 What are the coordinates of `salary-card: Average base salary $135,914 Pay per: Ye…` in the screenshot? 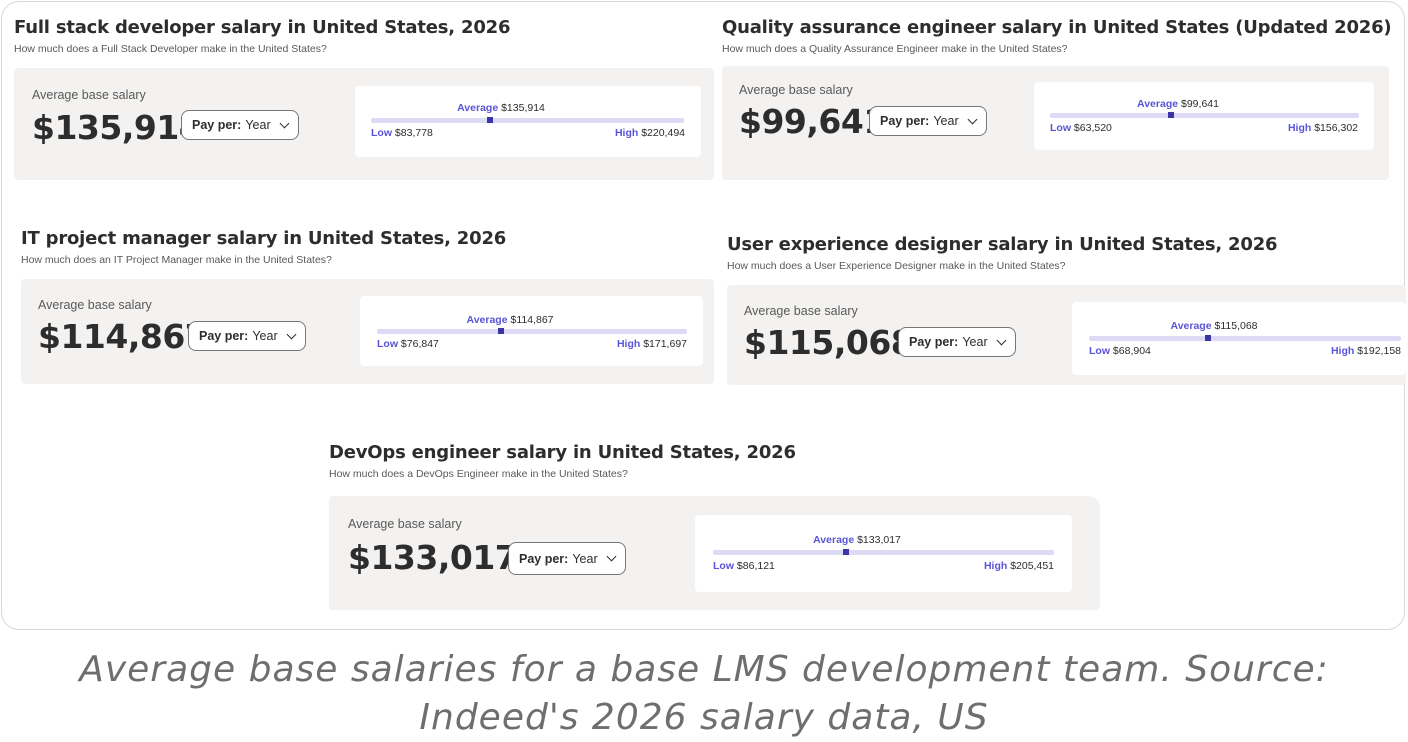 It's located at (364, 124).